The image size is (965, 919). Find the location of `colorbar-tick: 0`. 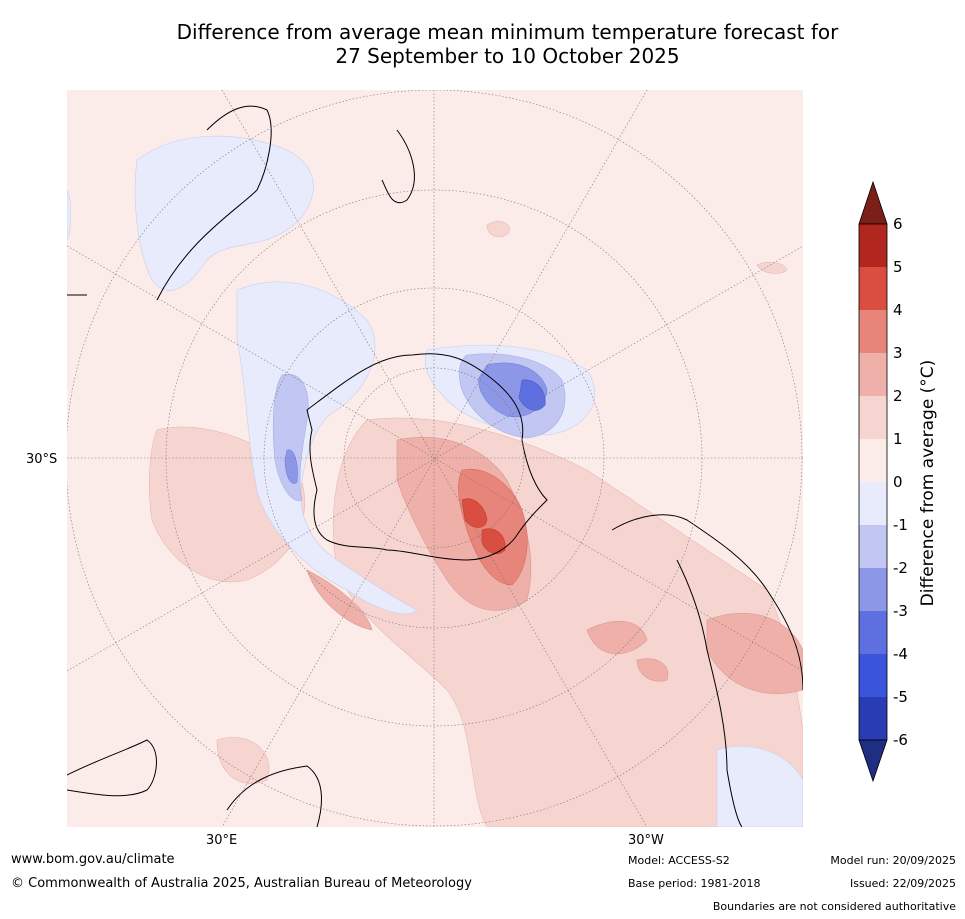

colorbar-tick: 0 is located at coordinates (898, 482).